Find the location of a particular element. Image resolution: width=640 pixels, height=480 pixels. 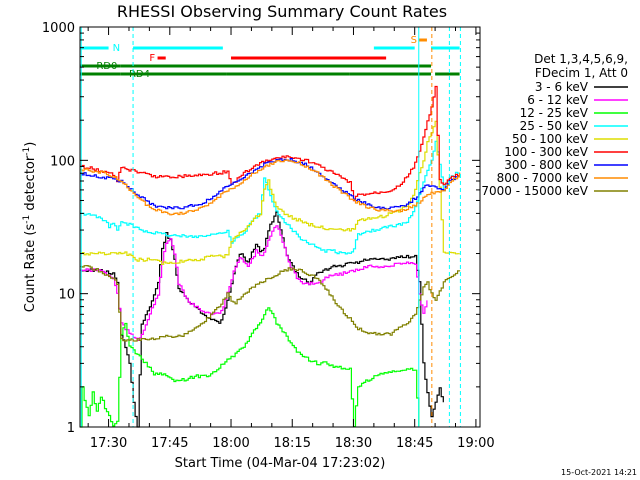

footer-timestamp: 15-Oct-2021 14:21 is located at coordinates (599, 472).